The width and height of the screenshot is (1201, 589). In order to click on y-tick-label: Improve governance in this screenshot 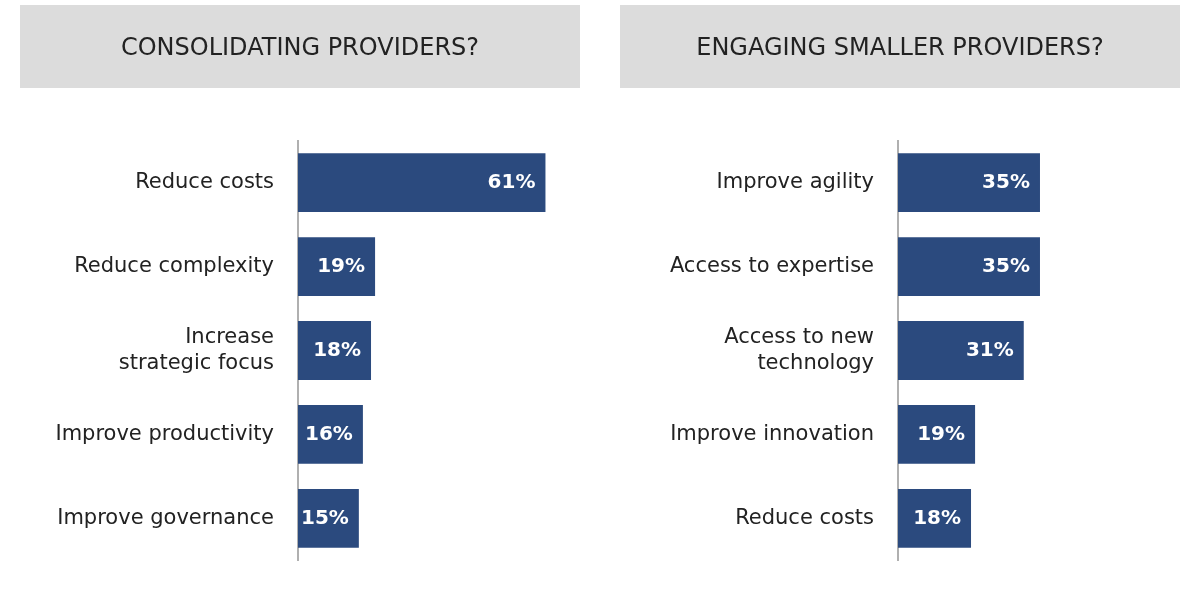, I will do `click(165, 516)`.